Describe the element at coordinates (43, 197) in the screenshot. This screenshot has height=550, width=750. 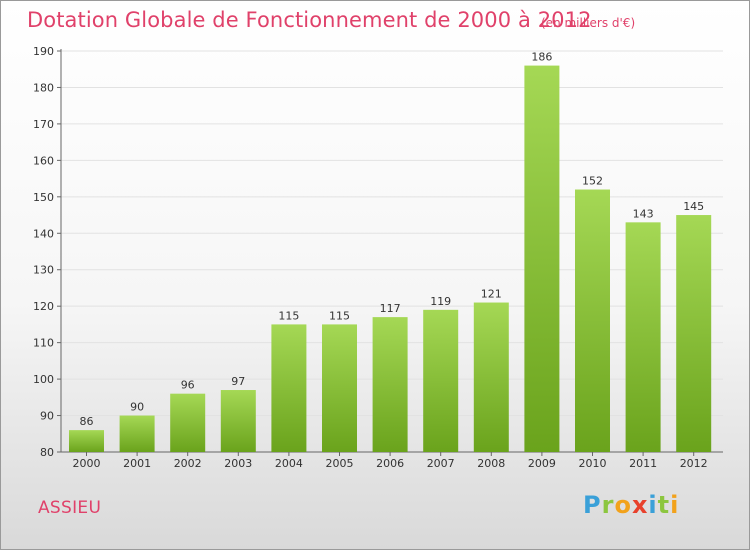
I see `y-tick-label: 150` at that location.